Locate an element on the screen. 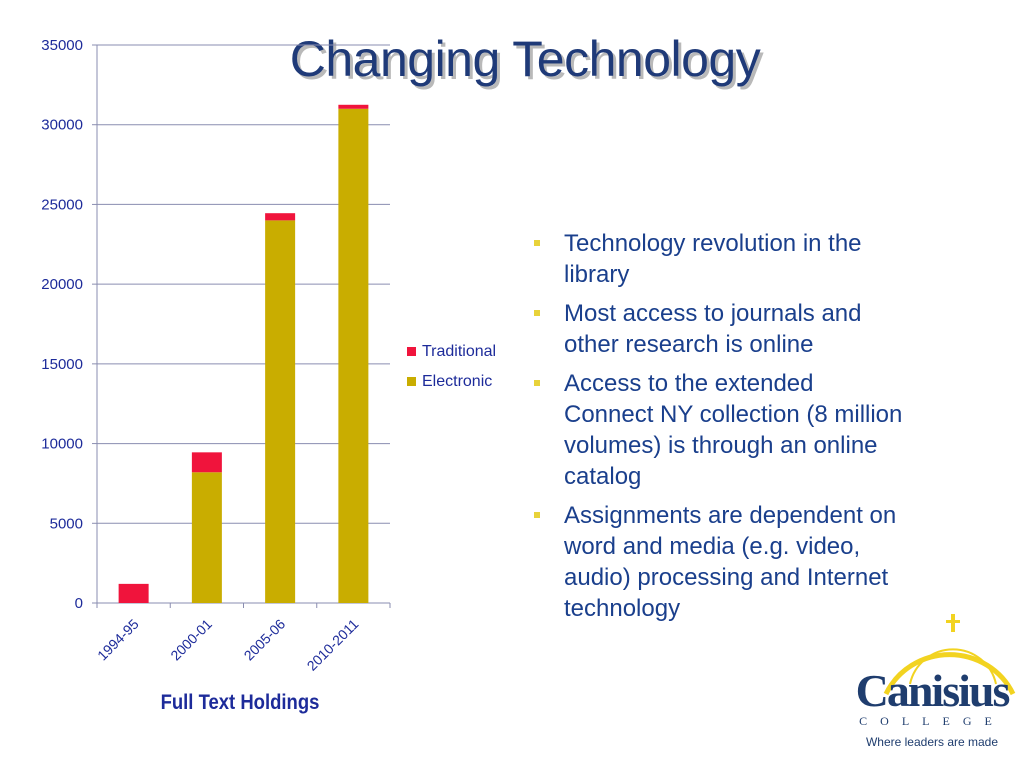 This screenshot has width=1024, height=768. canisius-logo: Canisius COLLEGE Where leaders are made is located at coordinates (936, 681).